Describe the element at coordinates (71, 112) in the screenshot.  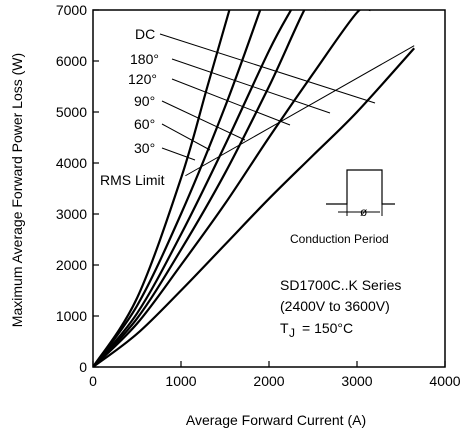
I see `y-tick-label-5: 5000` at that location.